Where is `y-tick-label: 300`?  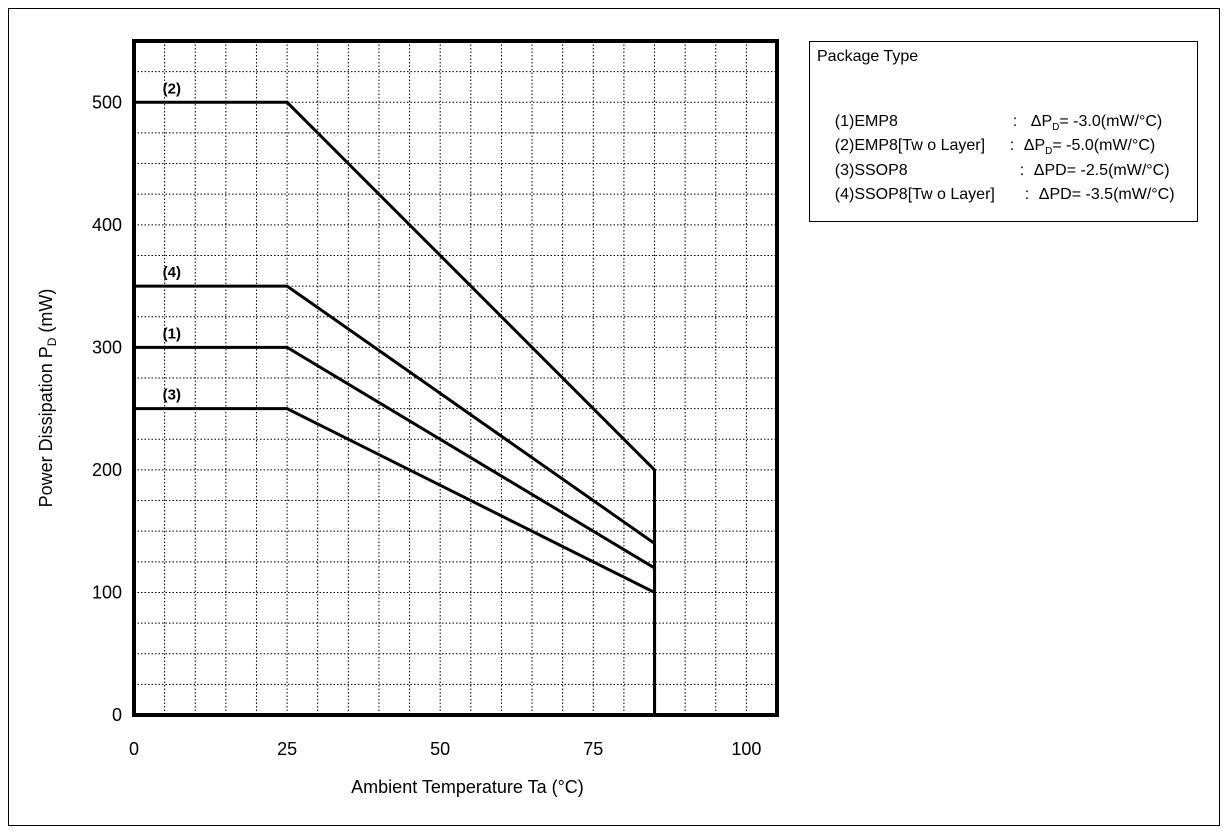
y-tick-label: 300 is located at coordinates (107, 347).